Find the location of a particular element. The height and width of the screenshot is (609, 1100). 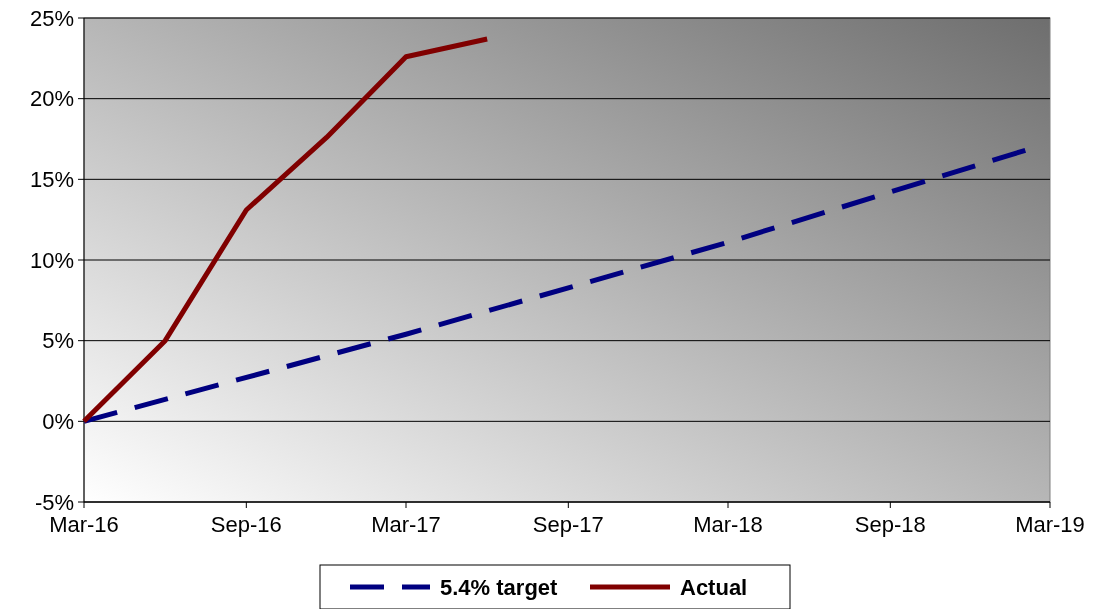

y-tick-label: 15% is located at coordinates (51, 180).